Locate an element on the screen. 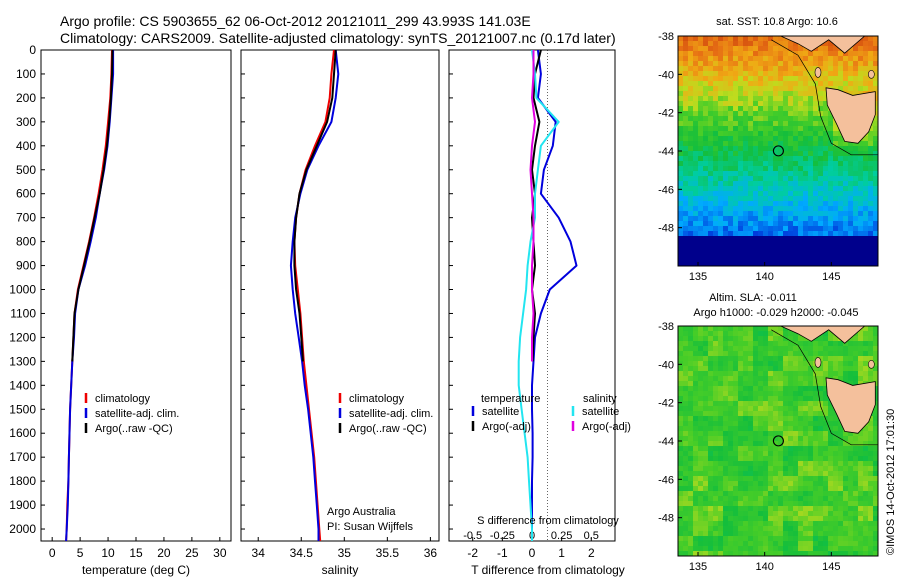 This screenshot has height=580, width=900. x-tick-label: 0 is located at coordinates (532, 553).